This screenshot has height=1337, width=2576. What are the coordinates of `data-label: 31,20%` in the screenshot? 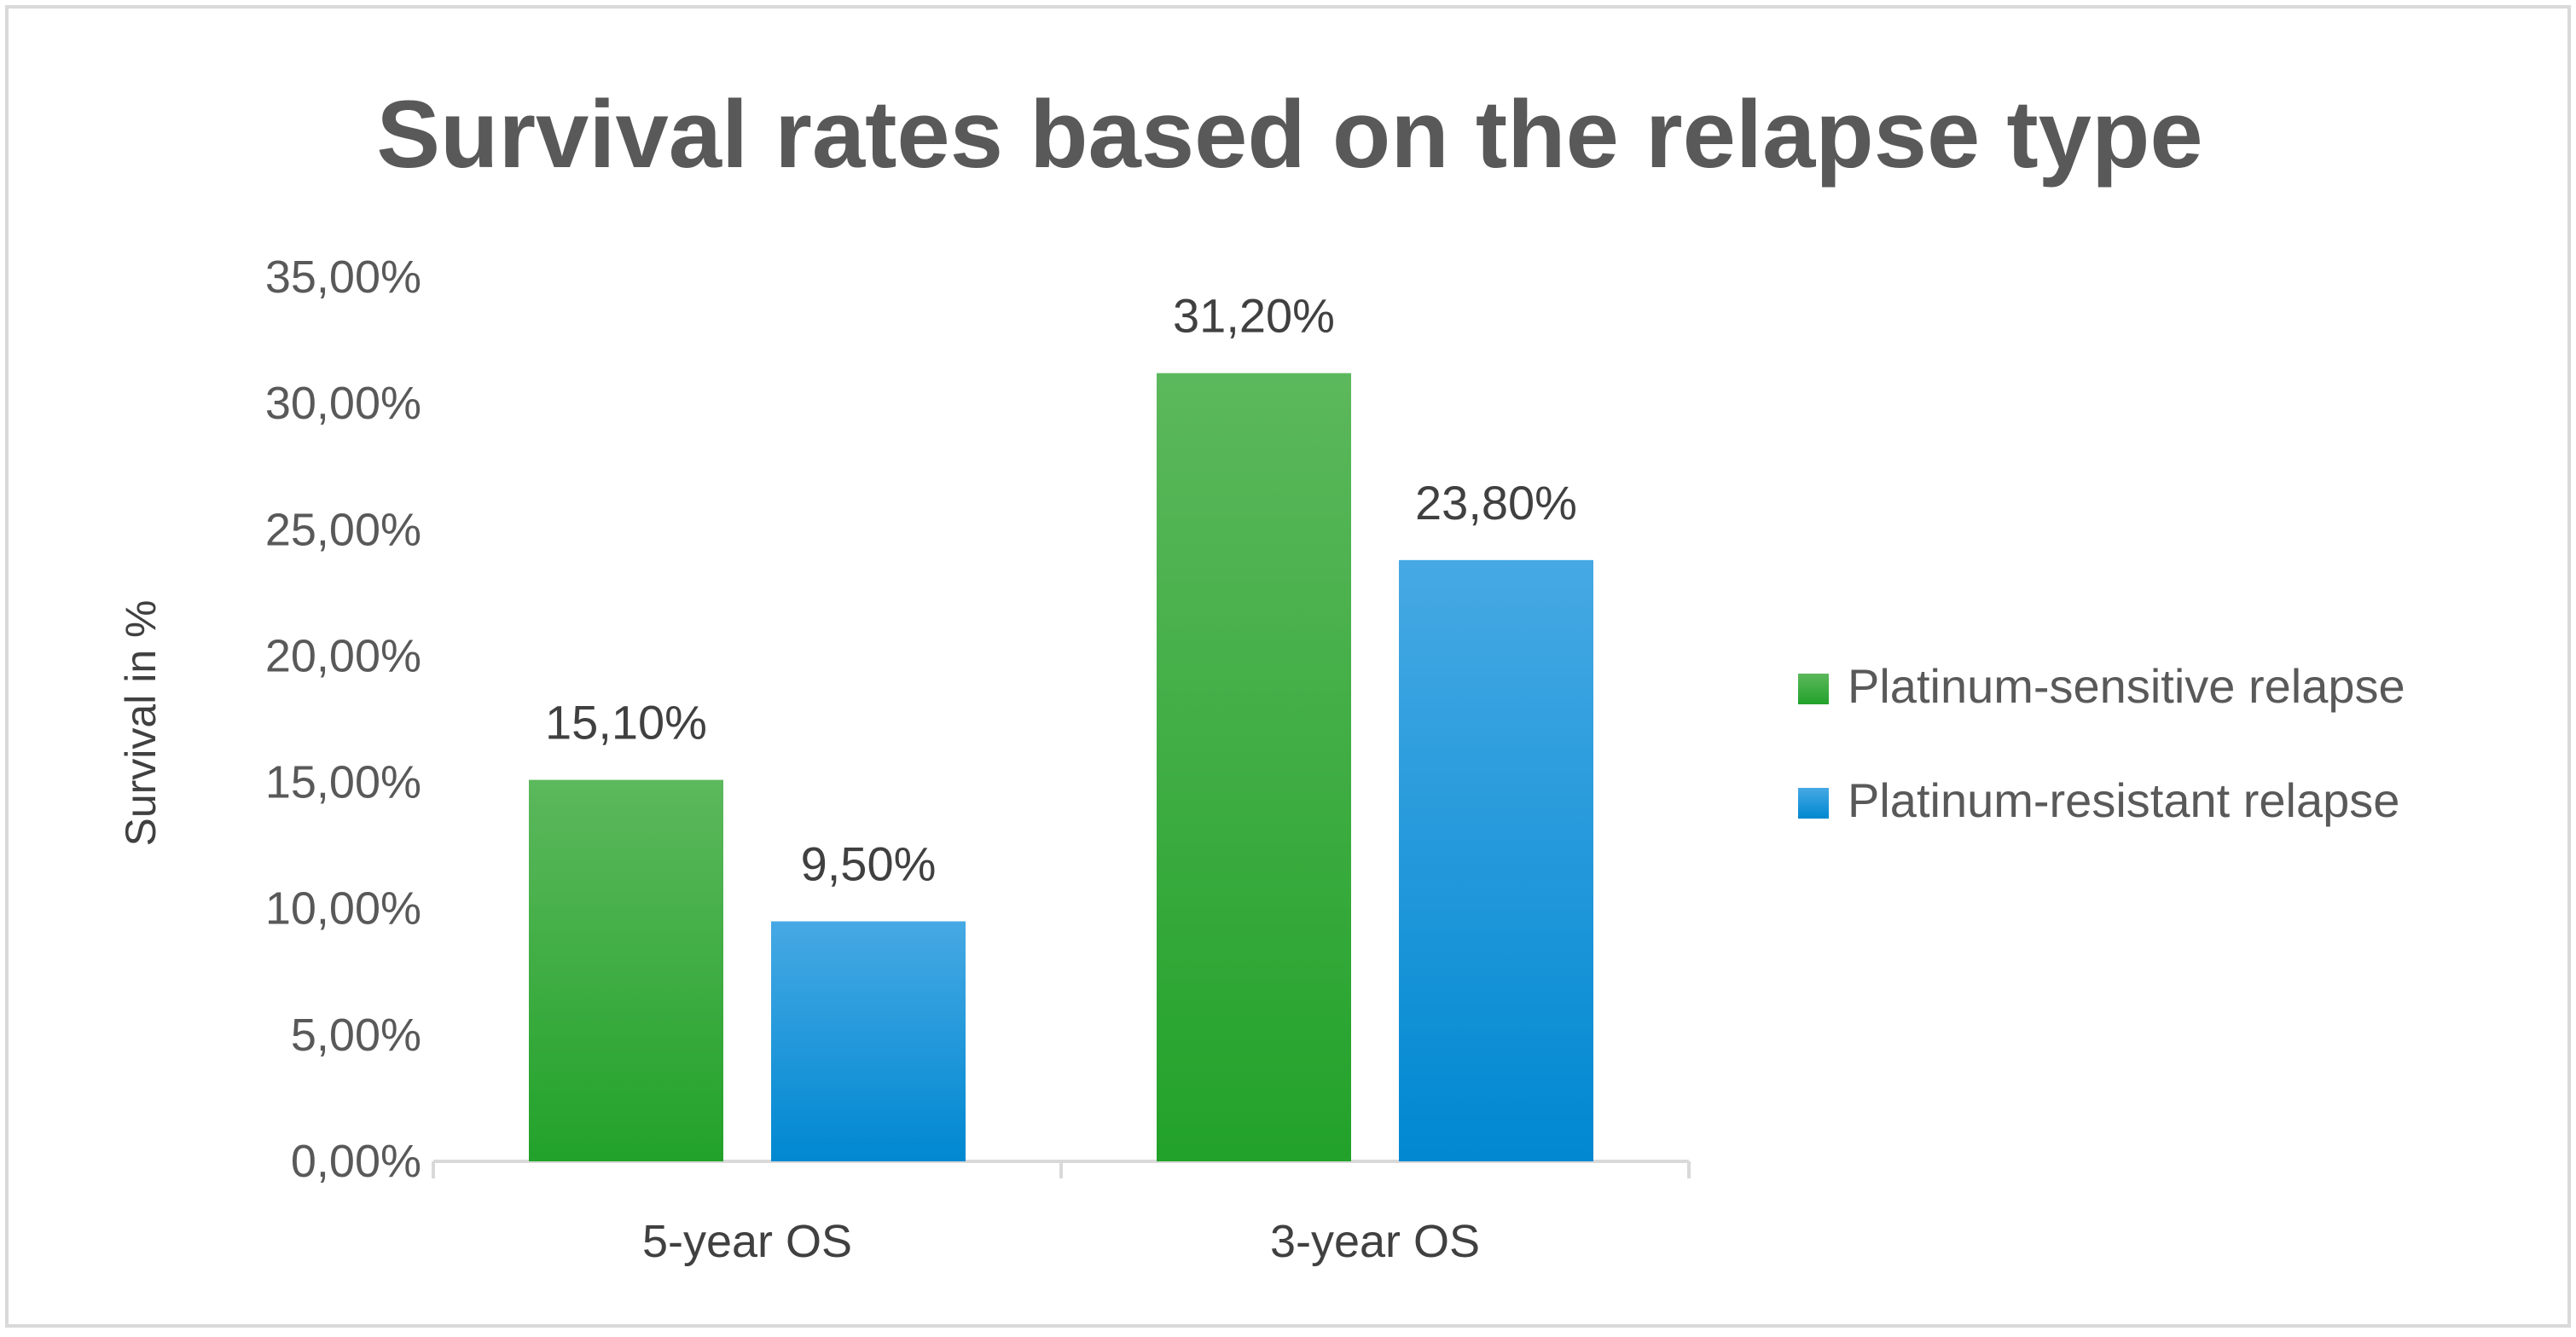 It's located at (1254, 316).